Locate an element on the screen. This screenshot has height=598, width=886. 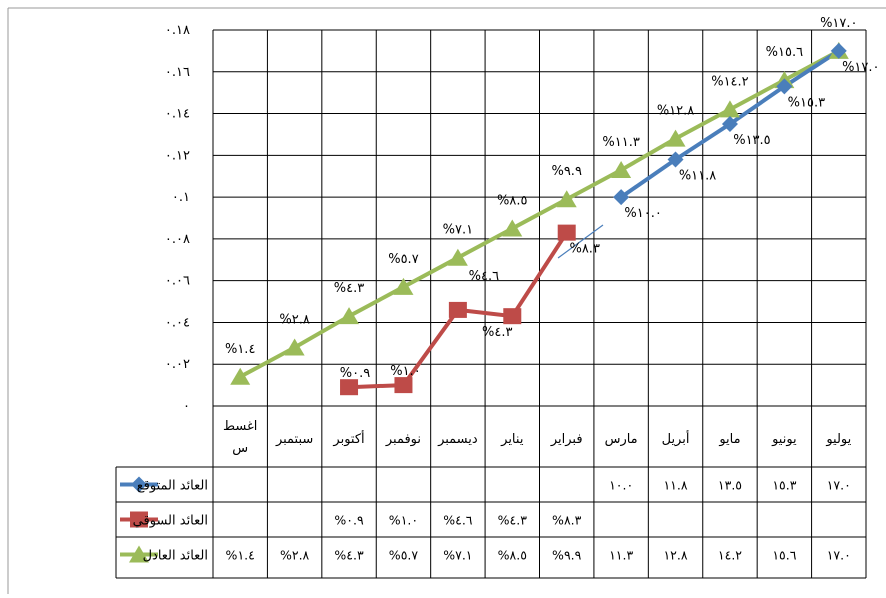
data-label: %٨.٣ is located at coordinates (584, 249).